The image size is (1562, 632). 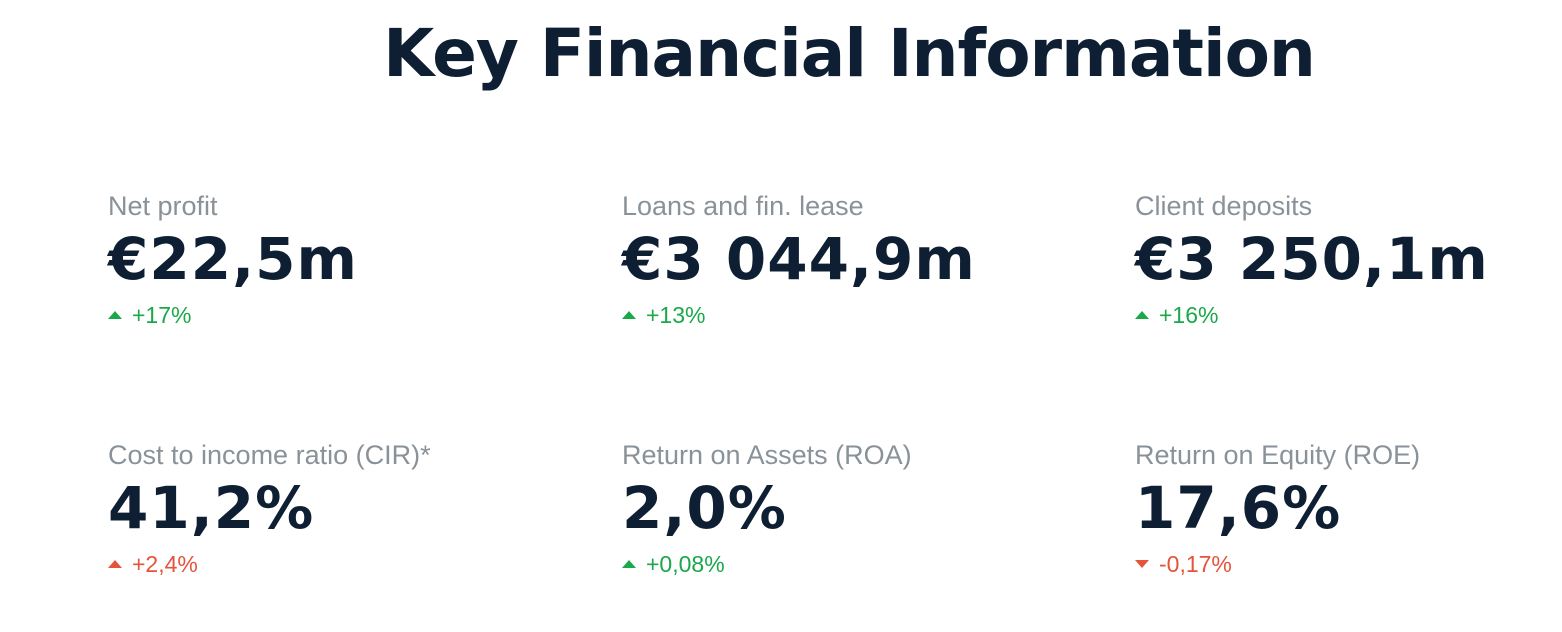 What do you see at coordinates (767, 455) in the screenshot?
I see `metric-label: Return on Assets (ROA)` at bounding box center [767, 455].